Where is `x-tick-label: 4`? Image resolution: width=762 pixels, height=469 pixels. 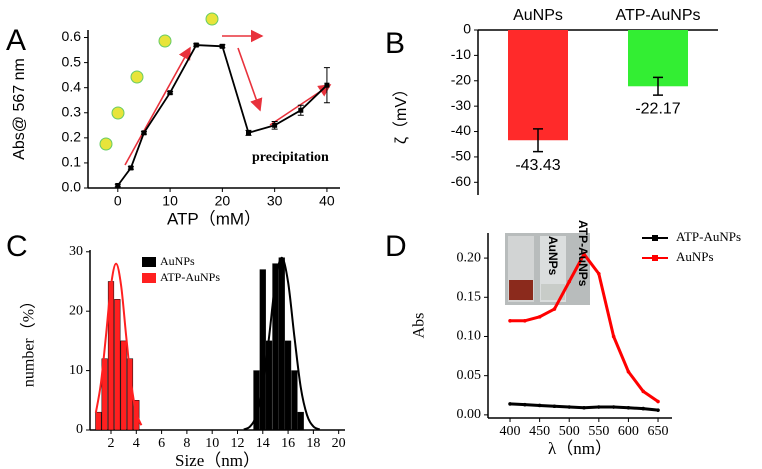 x-tick-label: 4 is located at coordinates (136, 443).